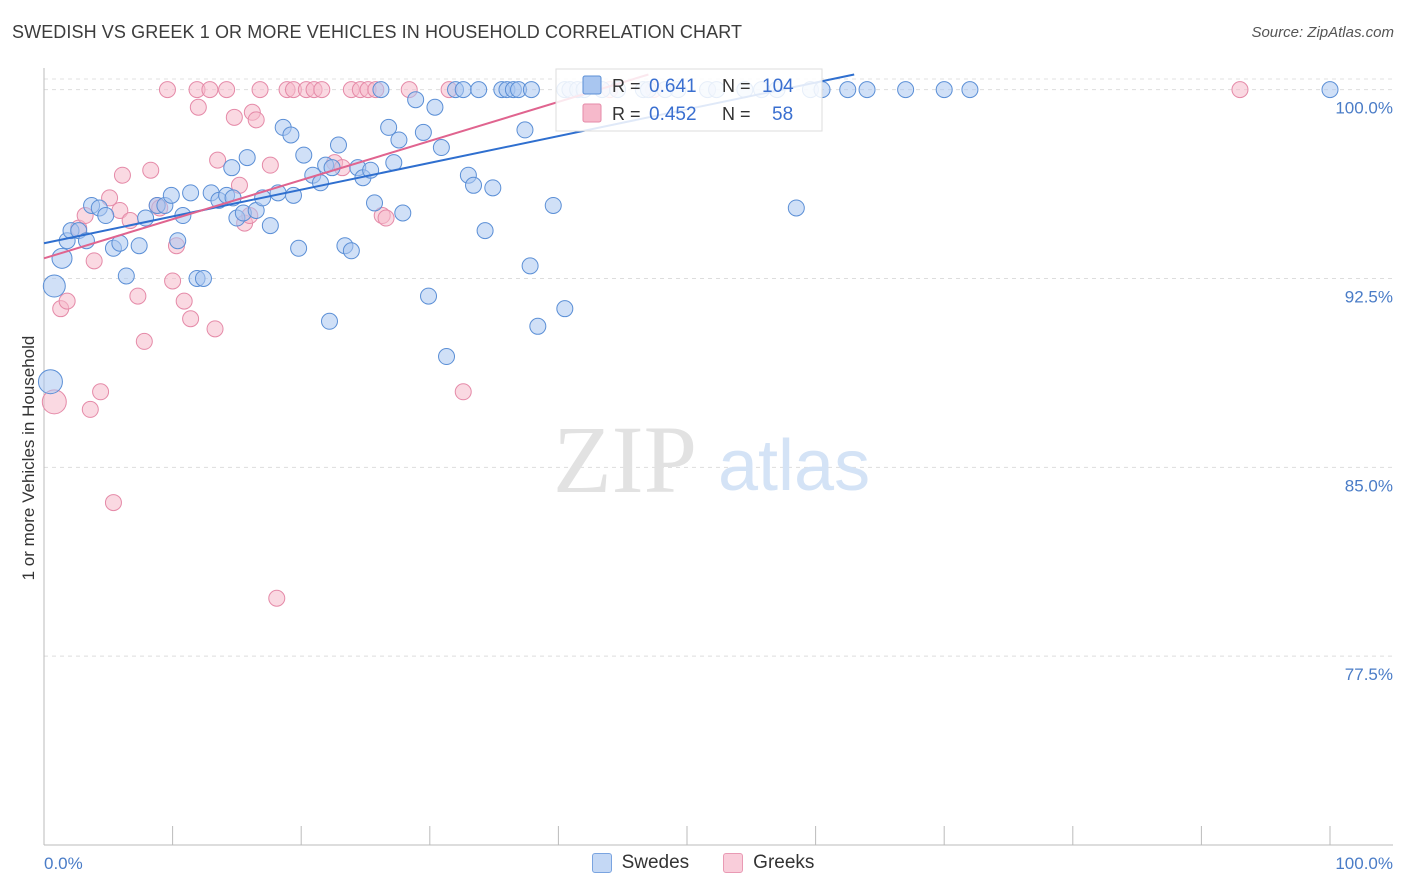 This screenshot has height=892, width=1406. What do you see at coordinates (601, 863) in the screenshot?
I see `swedes-swatch` at bounding box center [601, 863].